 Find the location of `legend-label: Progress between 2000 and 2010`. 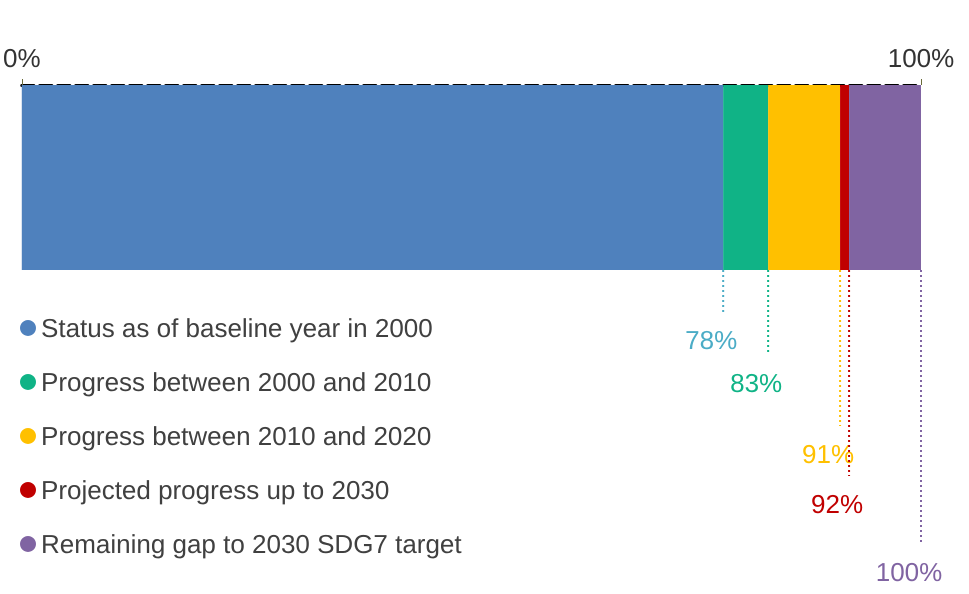

legend-label: Progress between 2000 and 2010 is located at coordinates (236, 382).